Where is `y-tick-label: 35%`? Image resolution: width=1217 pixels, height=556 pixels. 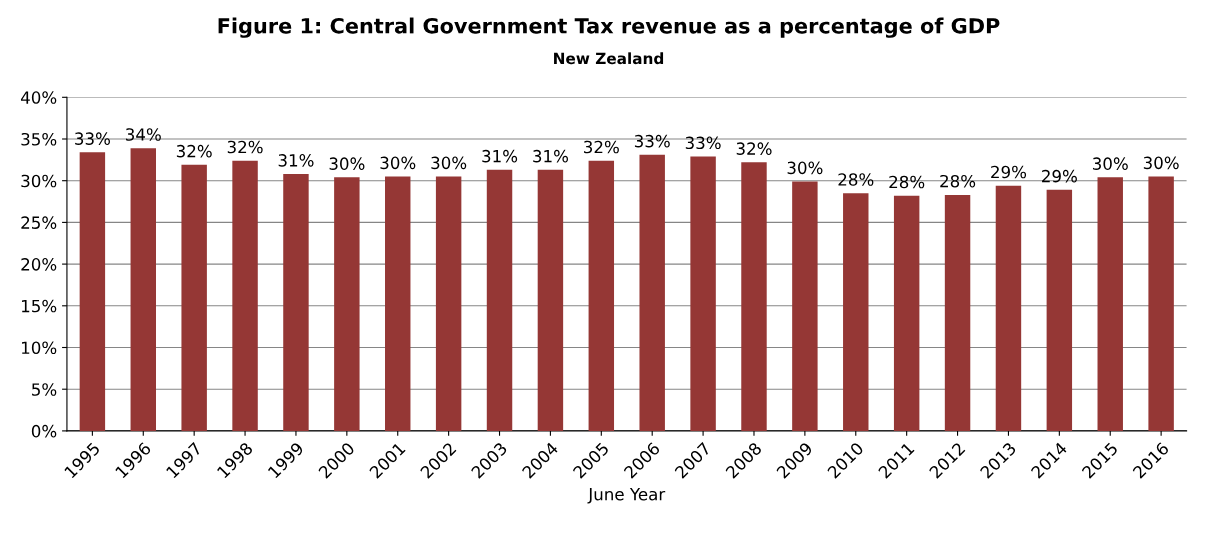
y-tick-label: 35% is located at coordinates (39, 139).